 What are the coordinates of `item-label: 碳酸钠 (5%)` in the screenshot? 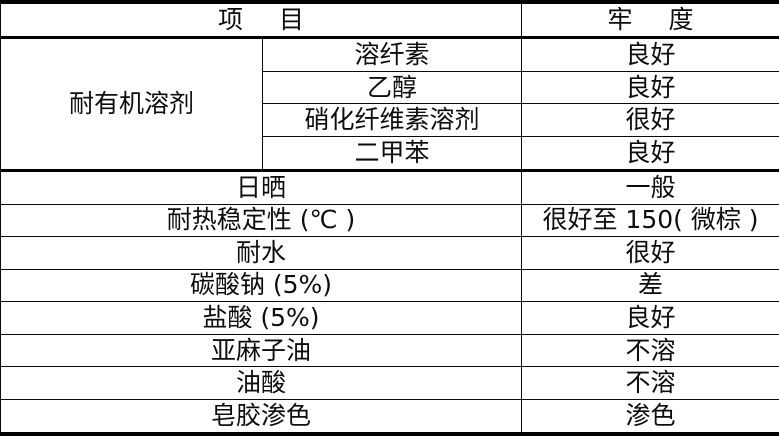 It's located at (261, 285).